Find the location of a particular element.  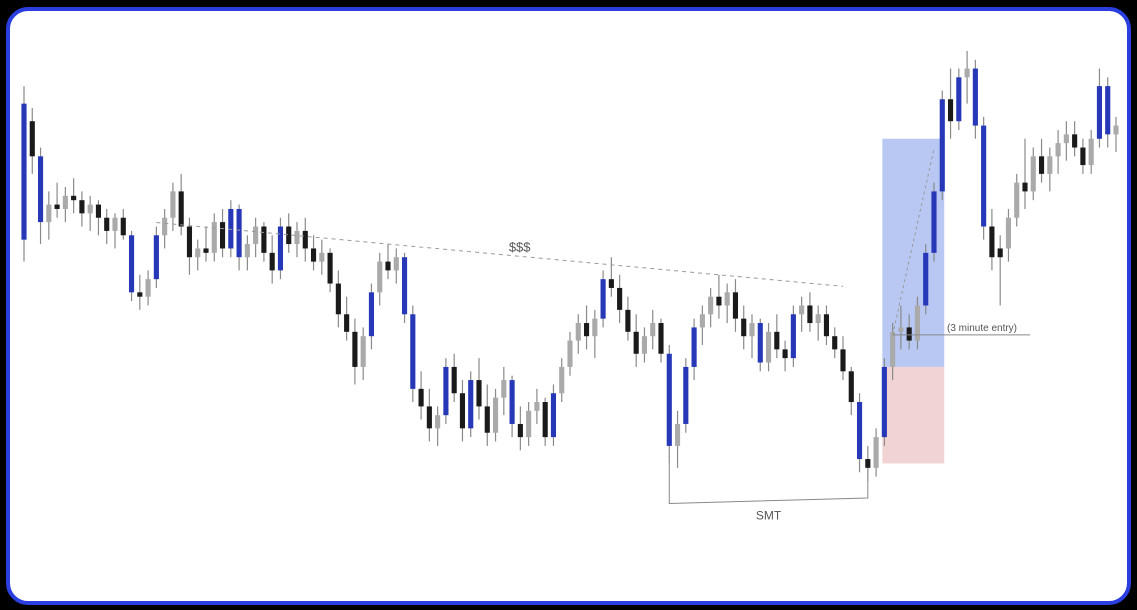

liquidity-dashed-line is located at coordinates (500, 254).